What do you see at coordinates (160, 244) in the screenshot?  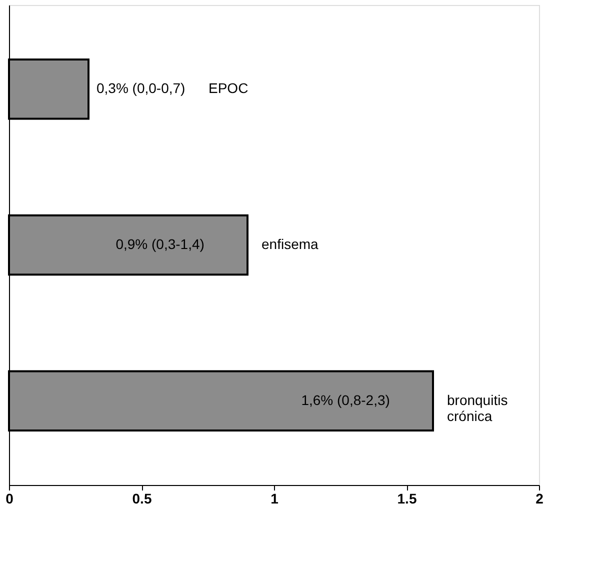 I see `data-label: 0,9% (0,3-1,4)` at bounding box center [160, 244].